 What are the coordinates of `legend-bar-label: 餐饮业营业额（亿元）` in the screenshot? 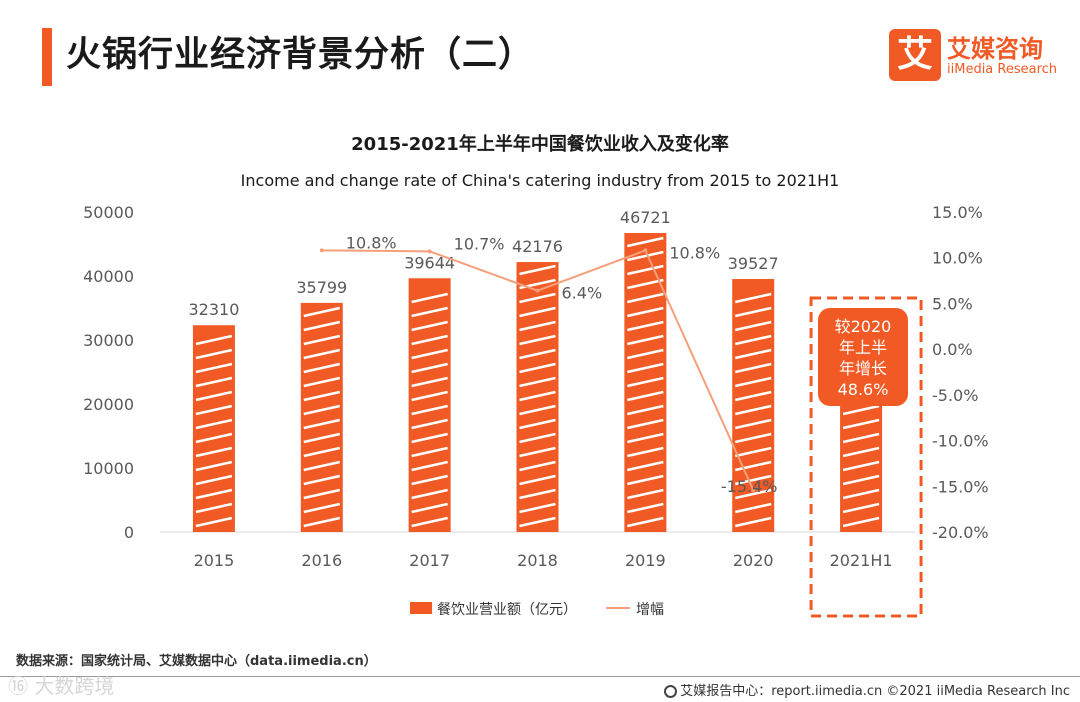 It's located at (507, 610).